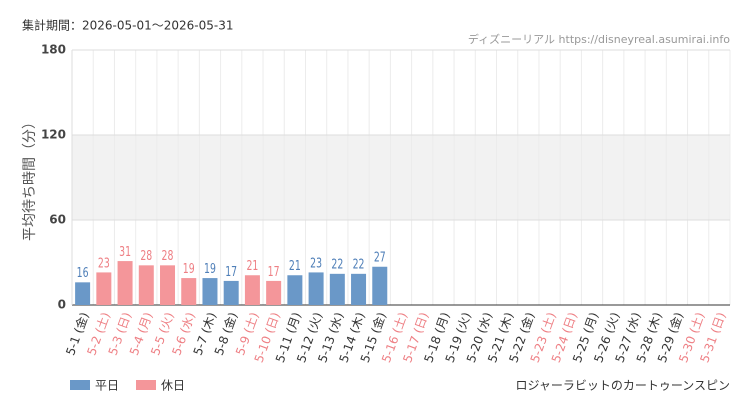 The width and height of the screenshot is (750, 410). I want to click on data-label: 16, so click(83, 272).